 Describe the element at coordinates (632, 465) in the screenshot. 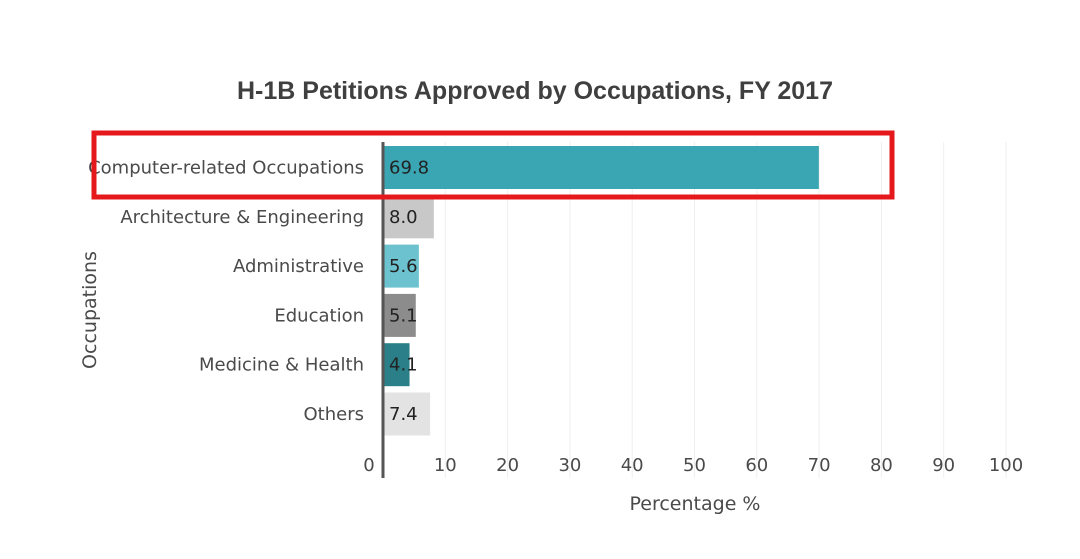

I see `x-tick-label: 40` at that location.